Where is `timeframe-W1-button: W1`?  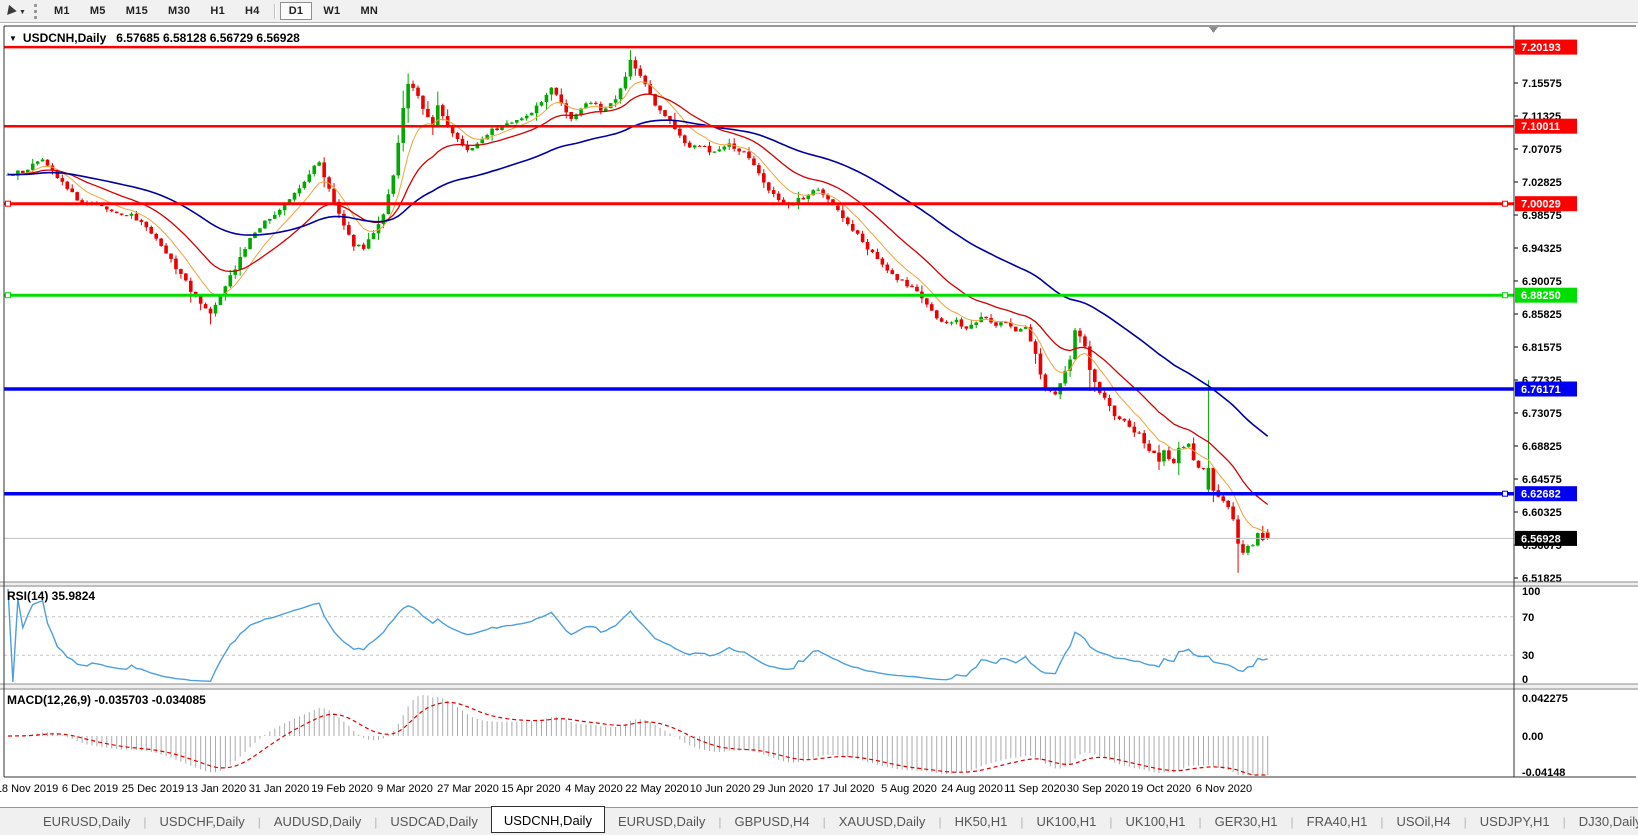
timeframe-W1-button: W1 is located at coordinates (332, 11).